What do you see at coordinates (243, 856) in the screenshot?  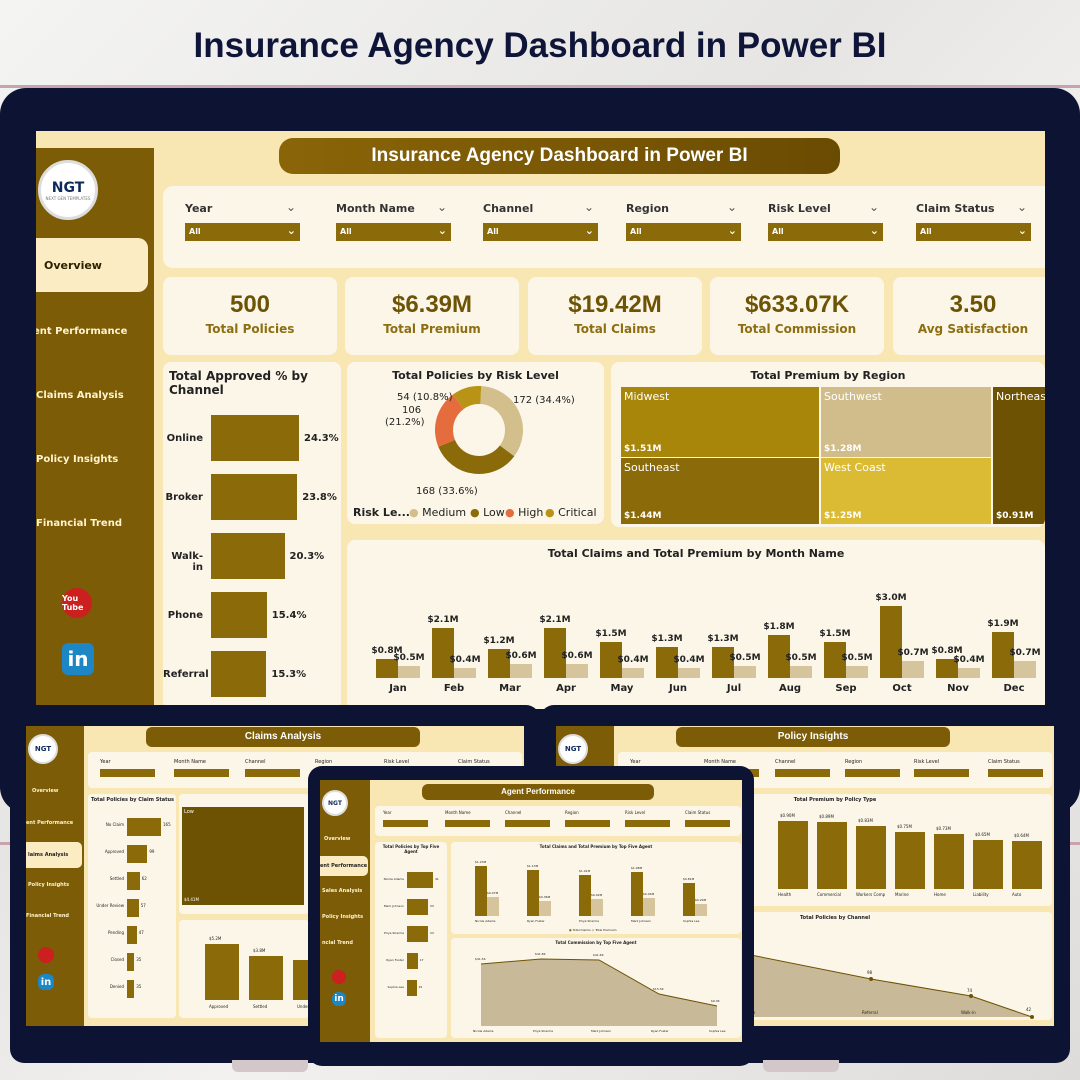 I see `tile-low` at bounding box center [243, 856].